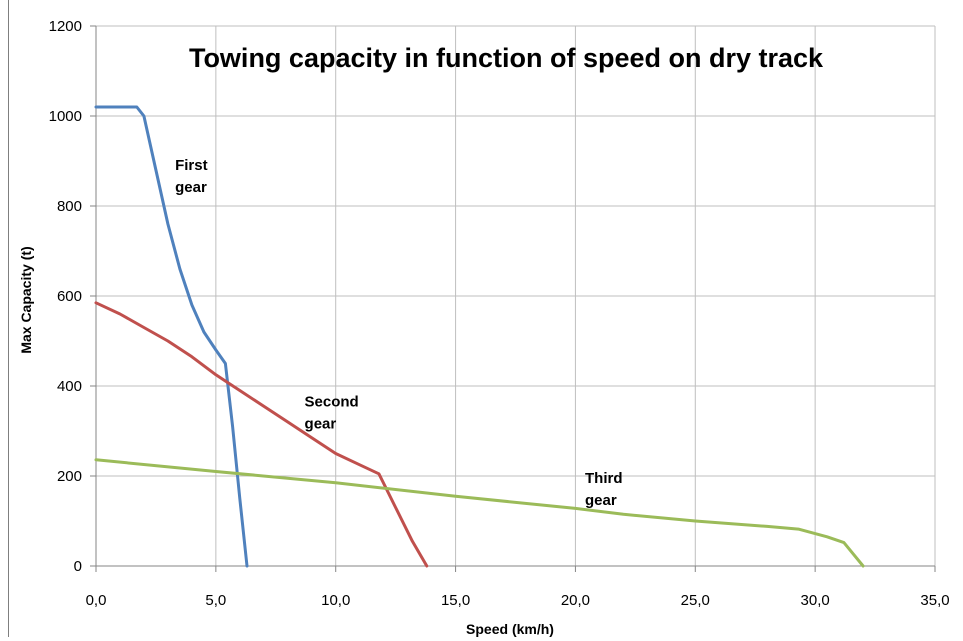 The width and height of the screenshot is (963, 641). I want to click on y-tick-label: 1200, so click(65, 26).